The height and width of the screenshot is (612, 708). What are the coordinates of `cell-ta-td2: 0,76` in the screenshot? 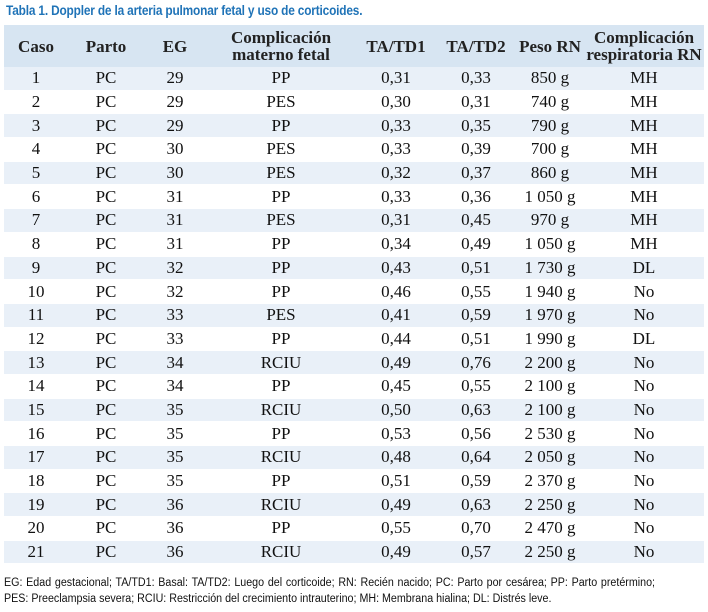 It's located at (476, 362).